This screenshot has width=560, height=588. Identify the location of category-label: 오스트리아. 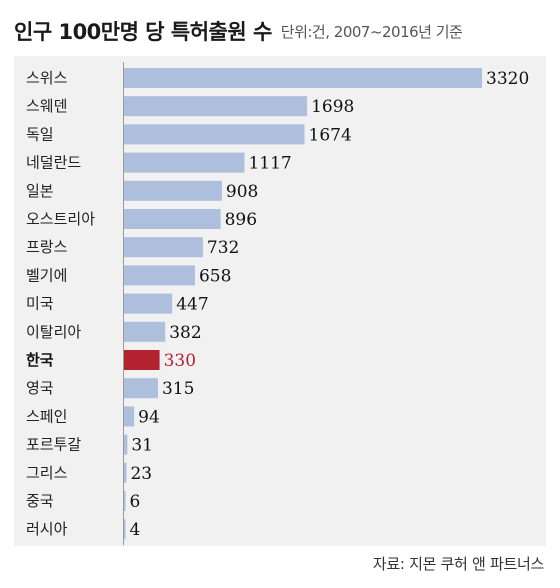
(60, 219).